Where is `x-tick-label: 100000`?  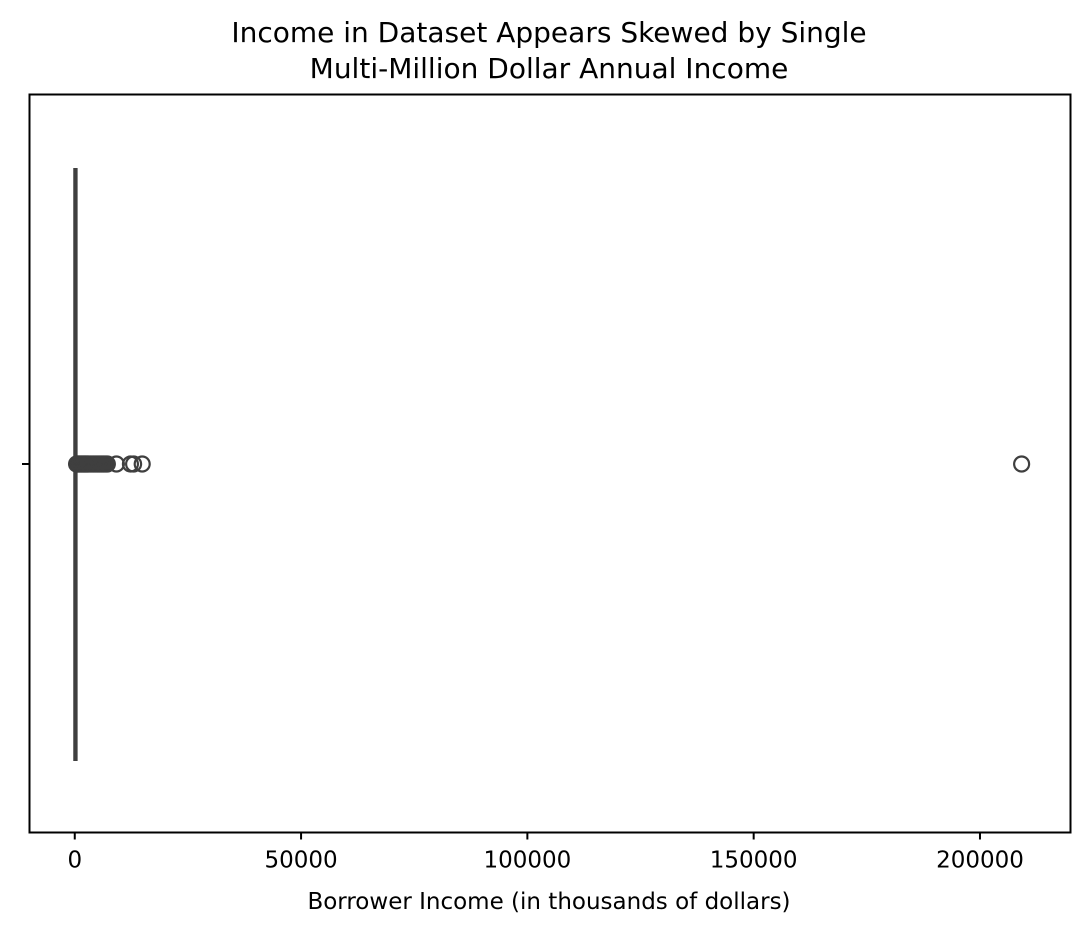
x-tick-label: 100000 is located at coordinates (527, 861).